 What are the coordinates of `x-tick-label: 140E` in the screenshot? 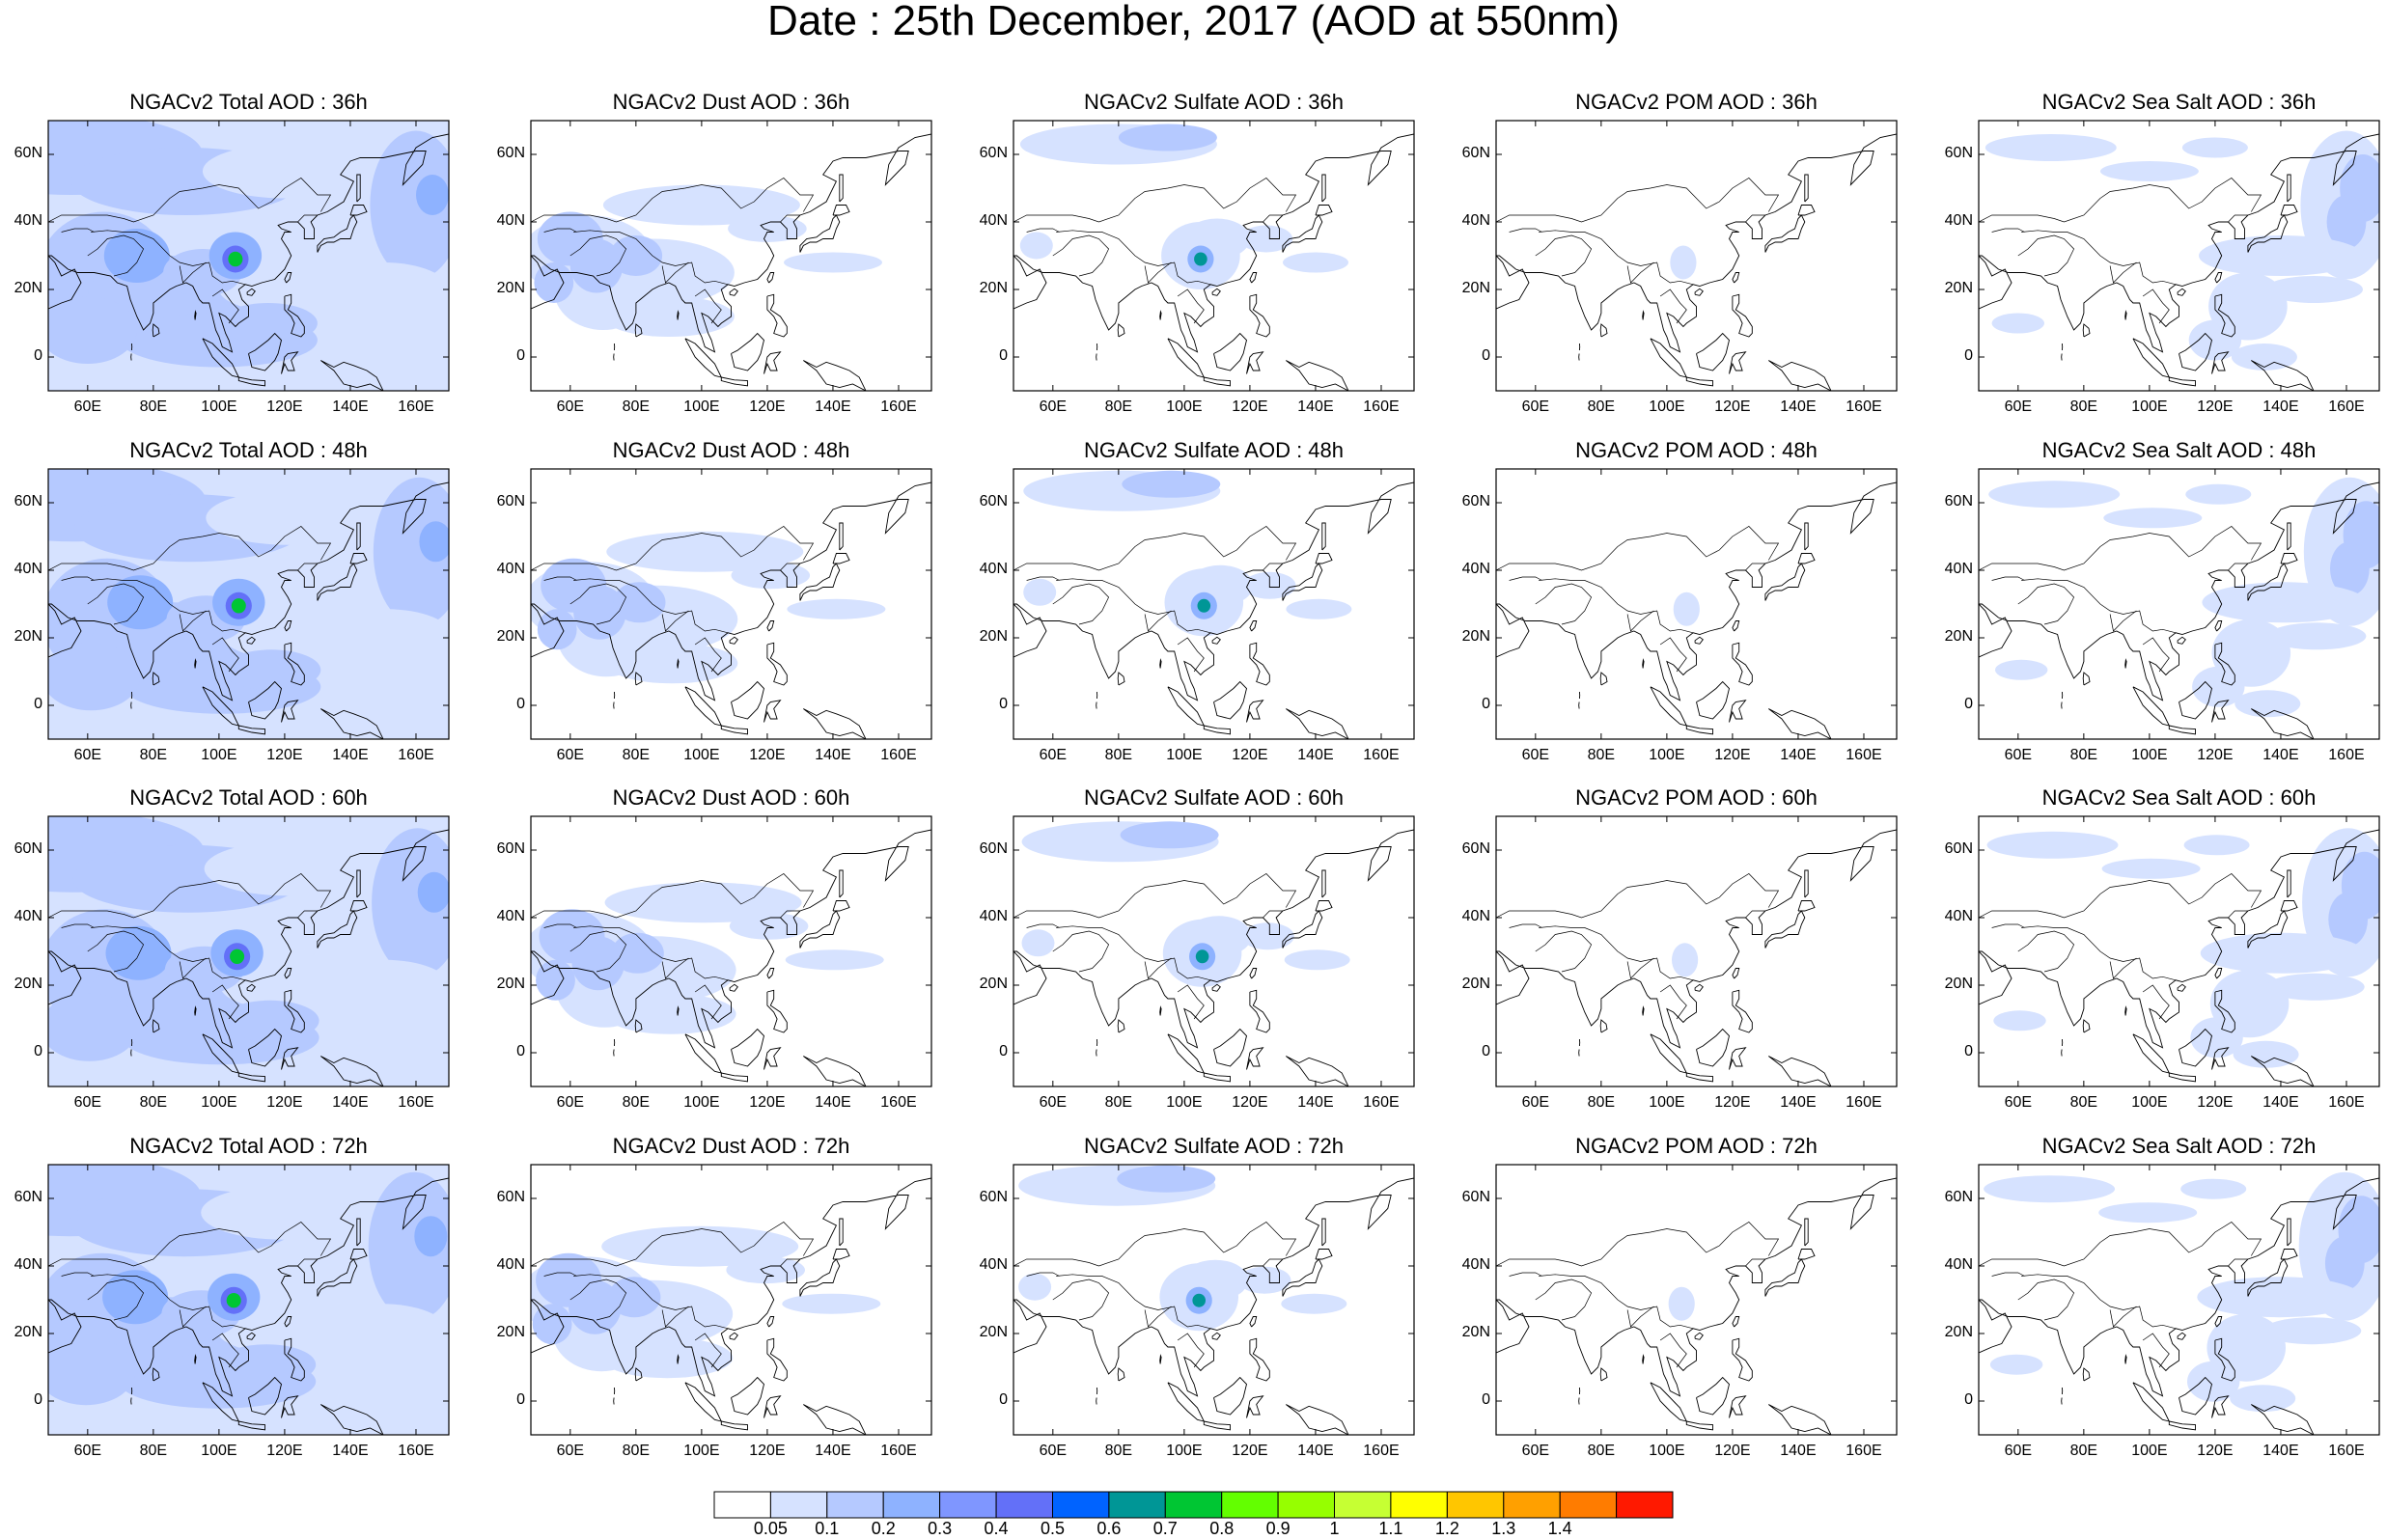 It's located at (1315, 755).